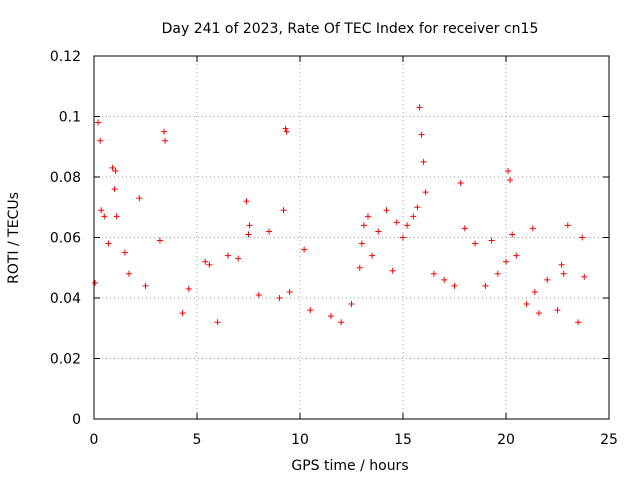  Describe the element at coordinates (506, 440) in the screenshot. I see `x-tick-label: 20` at that location.